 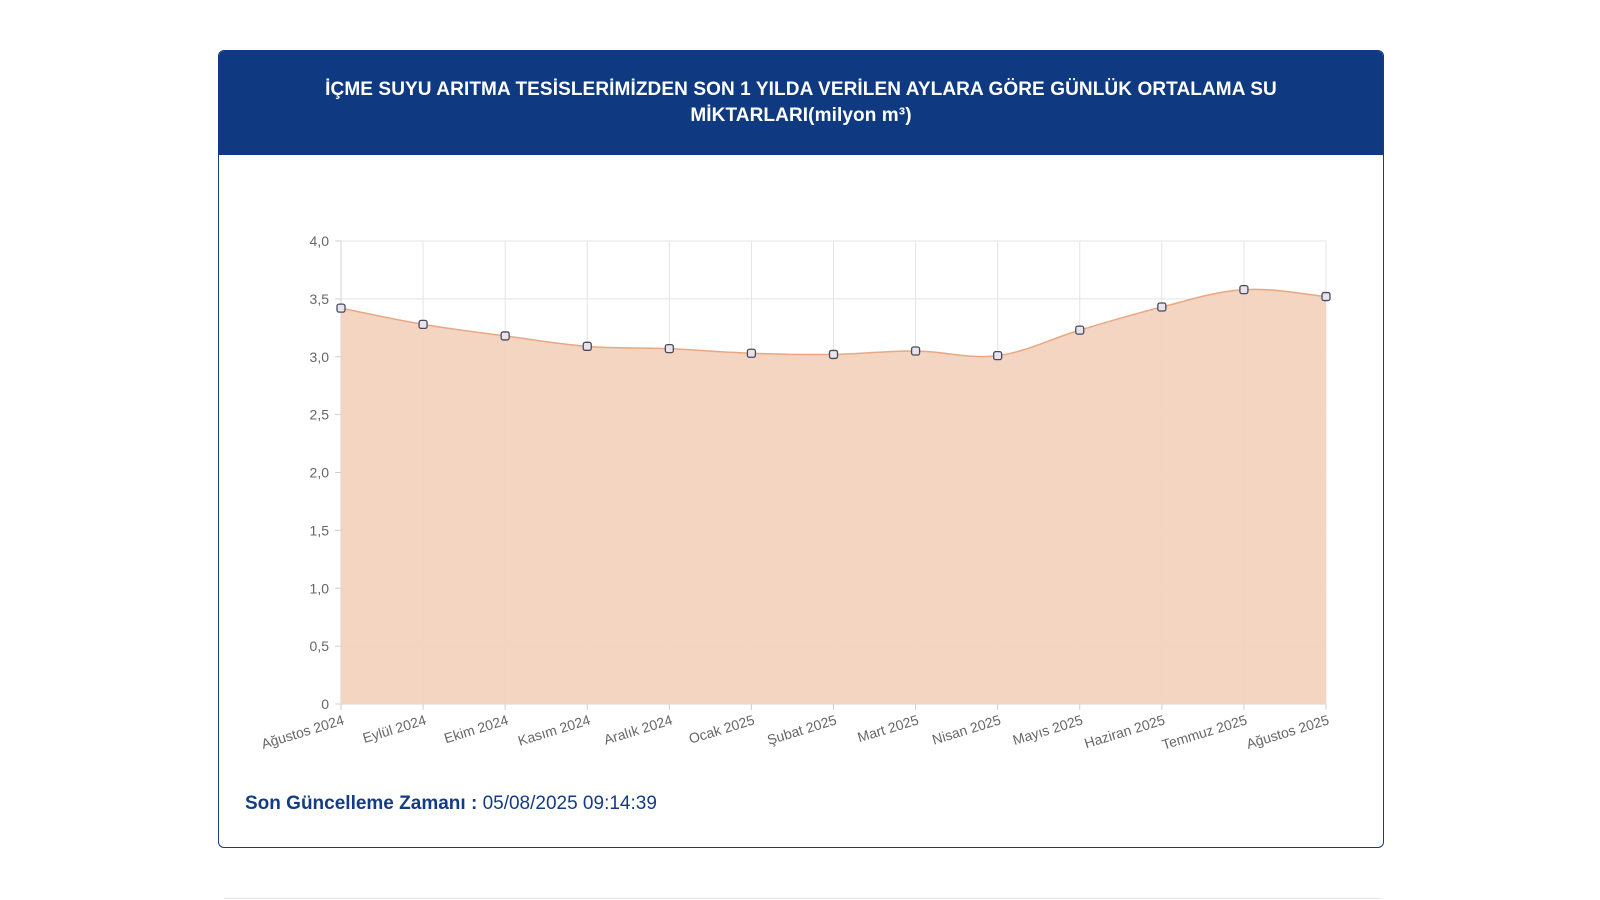 What do you see at coordinates (320, 646) in the screenshot?
I see `y-tick-label: 0,5` at bounding box center [320, 646].